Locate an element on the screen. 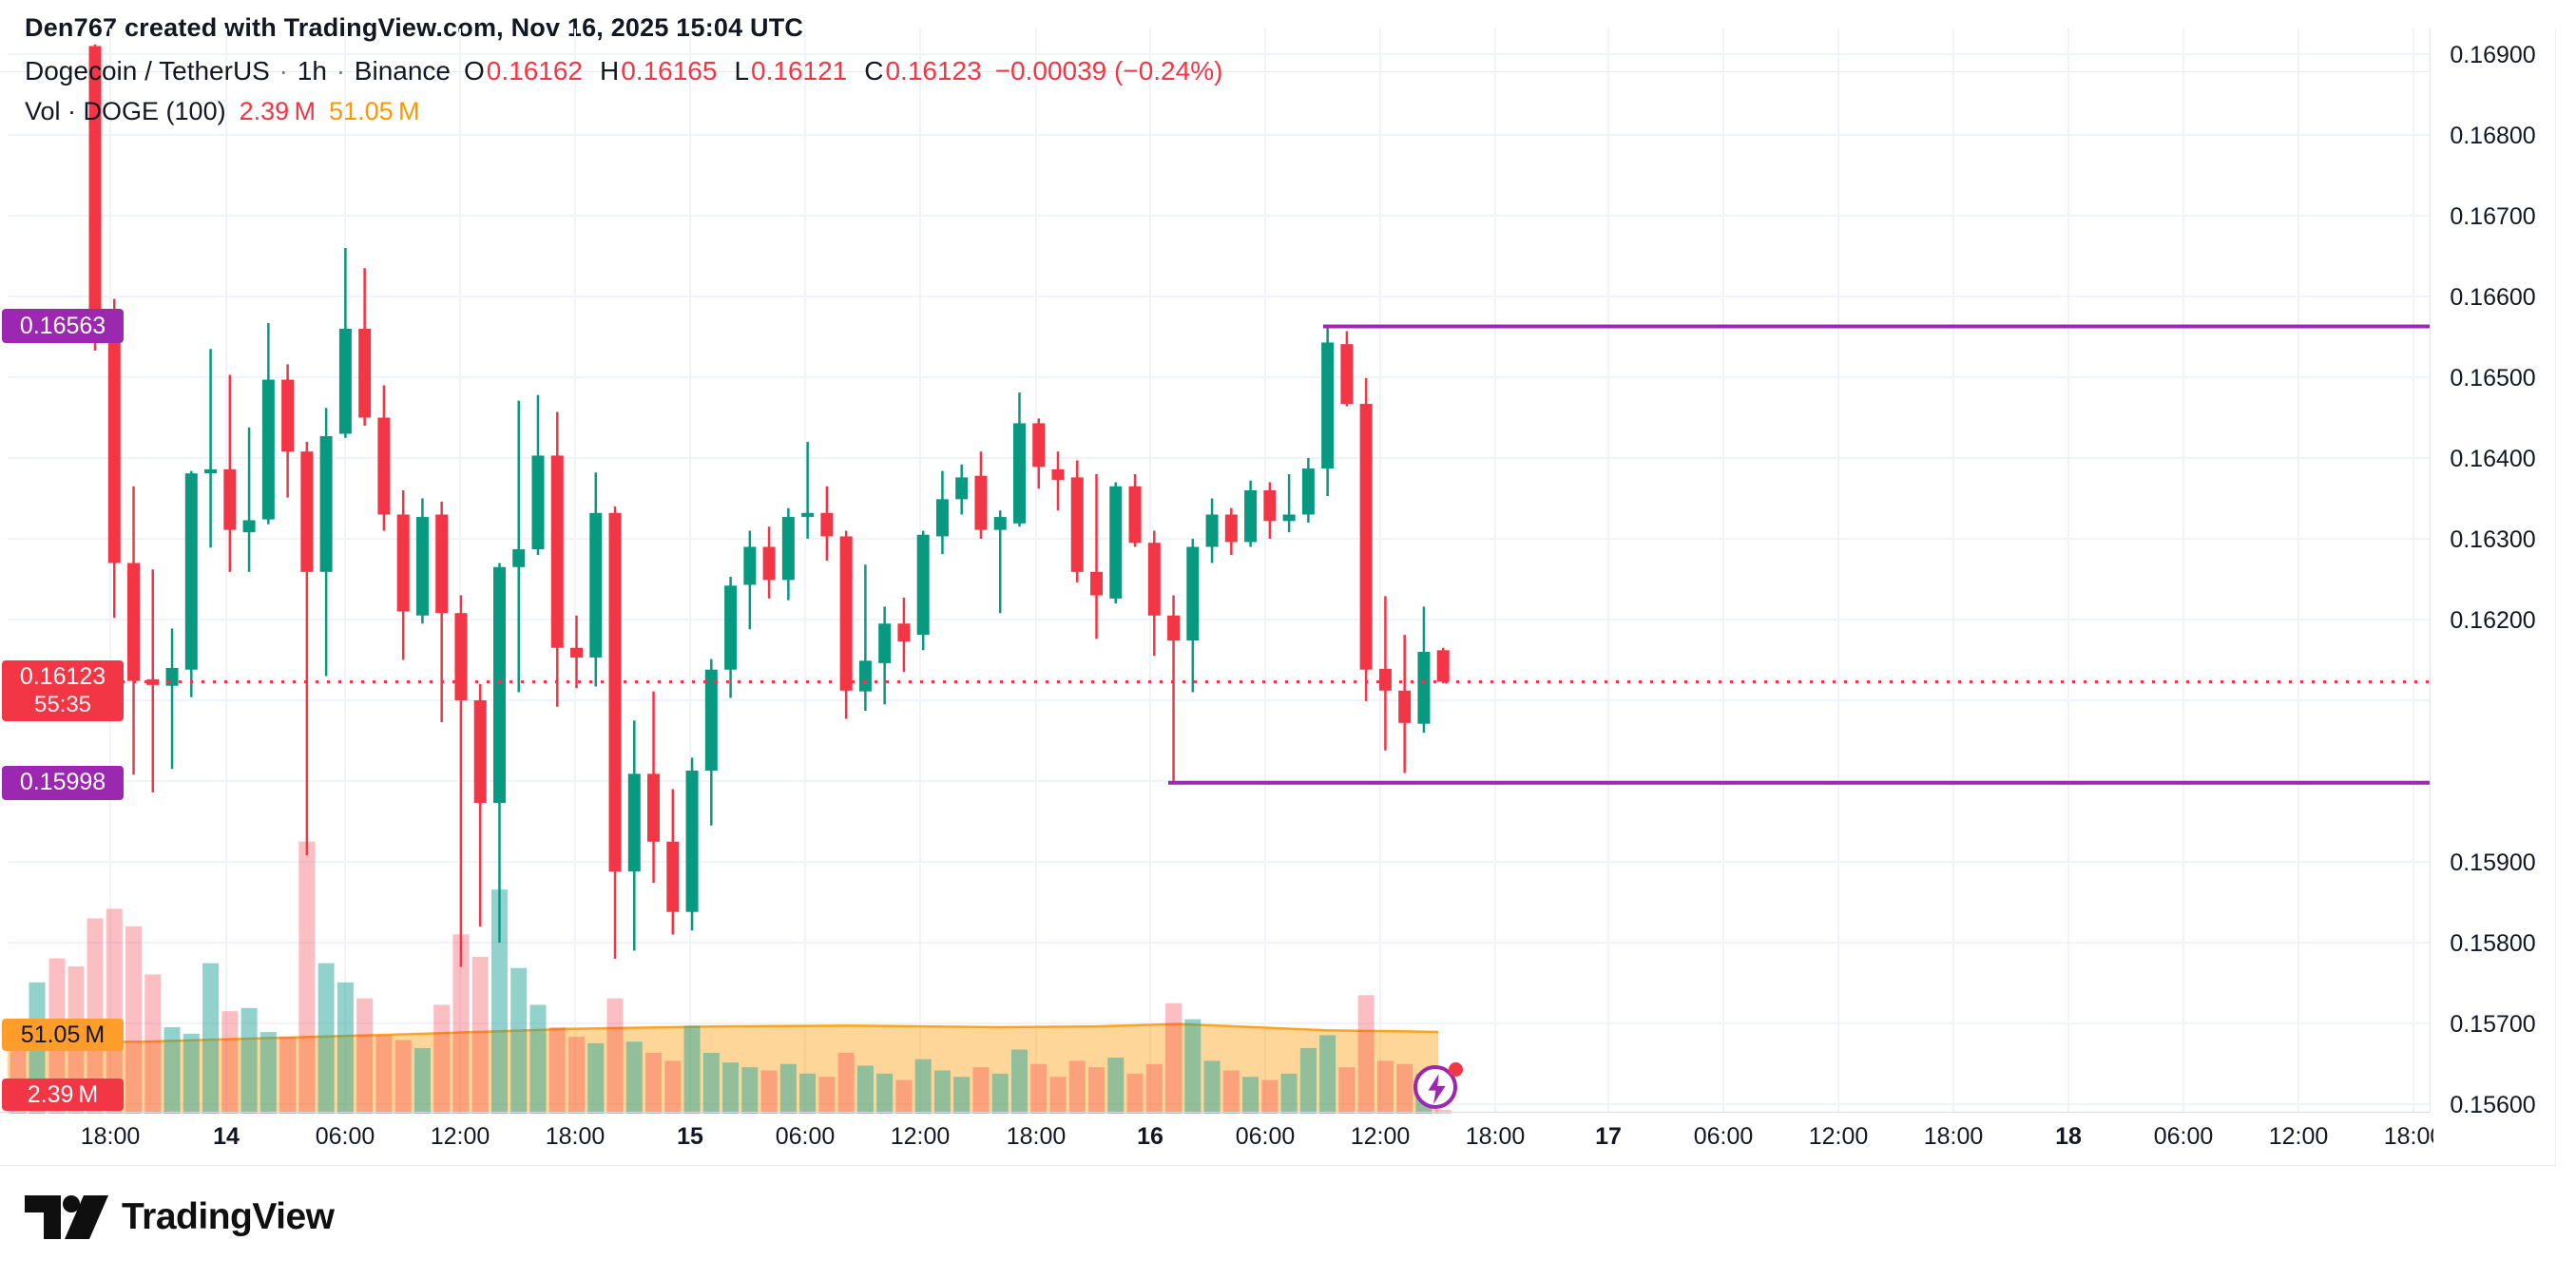 This screenshot has height=1279, width=2576. flash-boost-button is located at coordinates (1438, 1085).